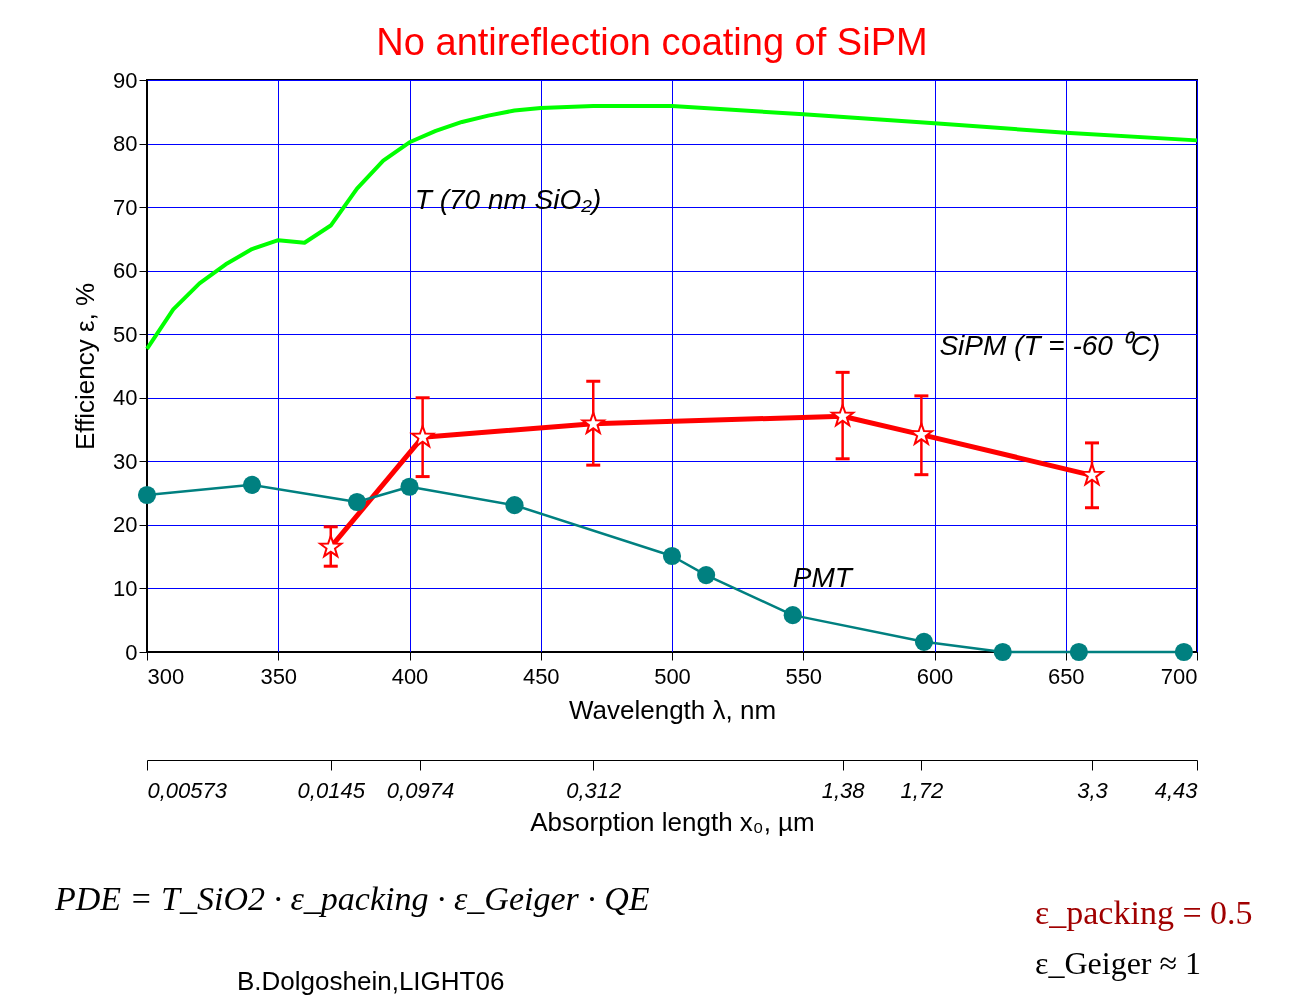 This screenshot has height=995, width=1304. Describe the element at coordinates (131, 652) in the screenshot. I see `y-tick-label: 0` at that location.